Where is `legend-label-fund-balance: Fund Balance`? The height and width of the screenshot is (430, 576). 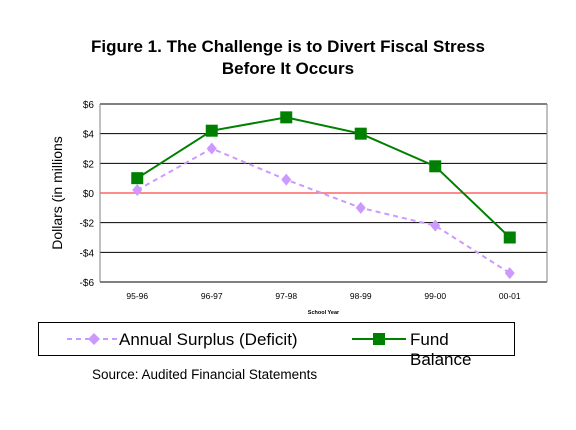 legend-label-fund-balance: Fund Balance is located at coordinates (441, 349).